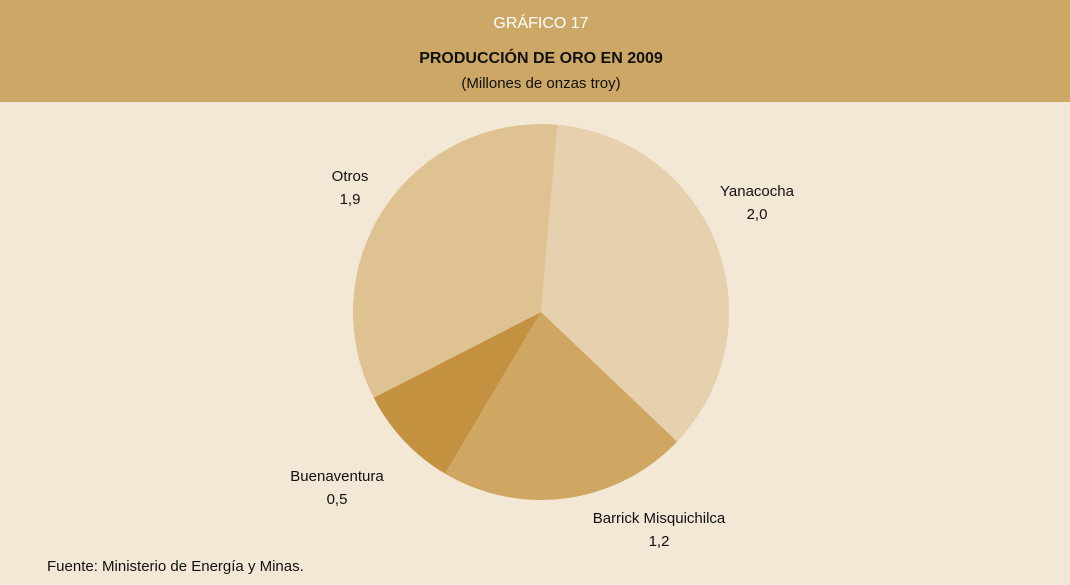 This screenshot has width=1070, height=585. I want to click on source-note: Fuente: Ministerio de Energía y Minas., so click(175, 566).